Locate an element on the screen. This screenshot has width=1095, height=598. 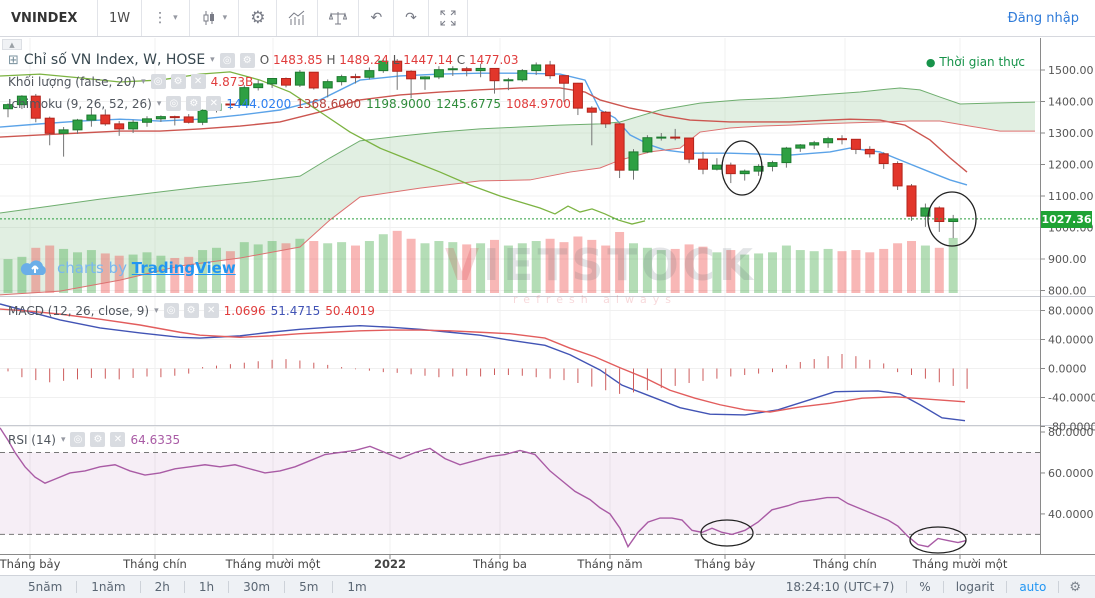
collapse-arrow-icon: ▲ is located at coordinates (12, 44).